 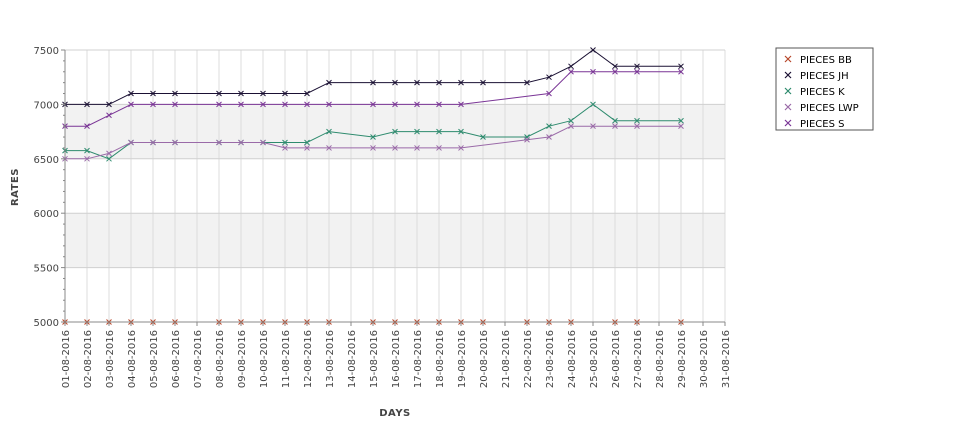 What do you see at coordinates (220, 359) in the screenshot?
I see `x-tick-label: 08-08-2016` at bounding box center [220, 359].